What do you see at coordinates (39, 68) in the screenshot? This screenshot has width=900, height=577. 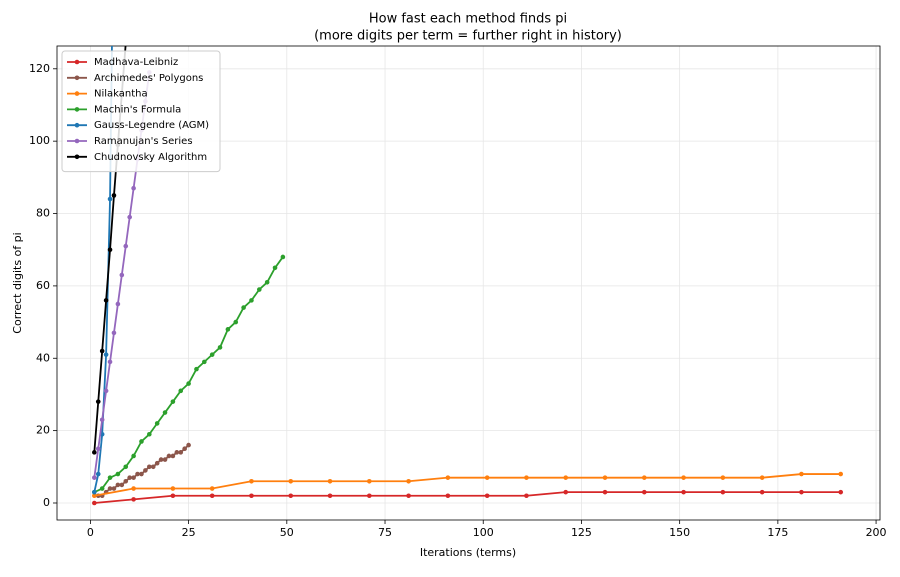 I see `y-tick-label: 120` at bounding box center [39, 68].